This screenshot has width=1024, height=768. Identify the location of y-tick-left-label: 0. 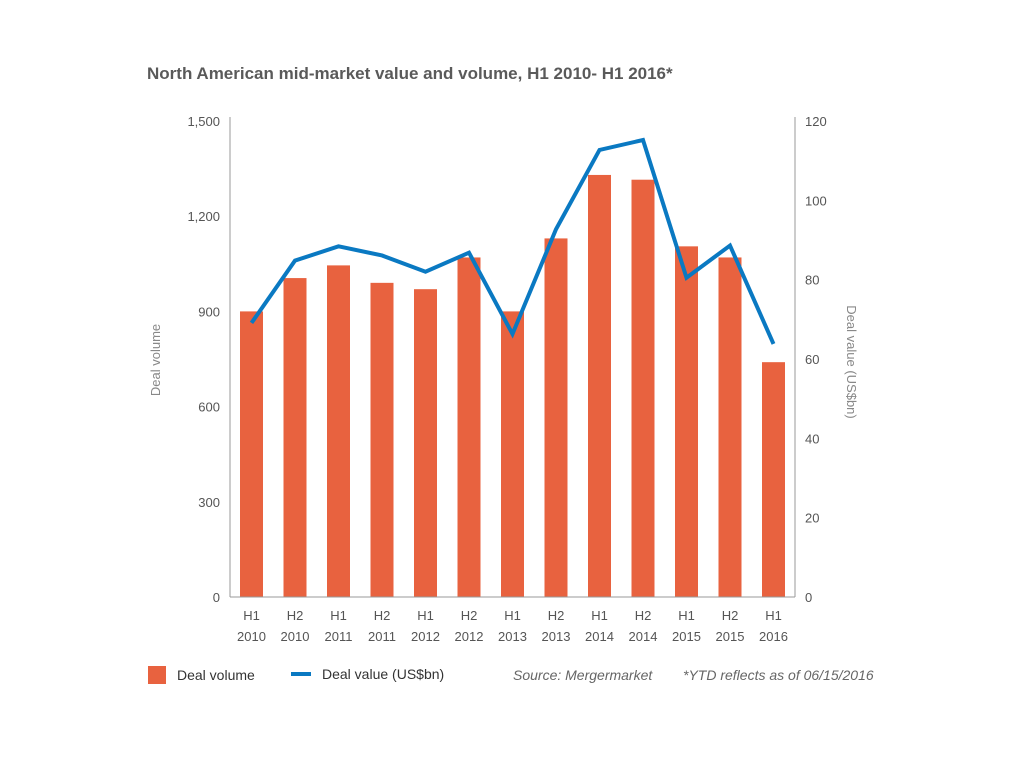
(216, 597).